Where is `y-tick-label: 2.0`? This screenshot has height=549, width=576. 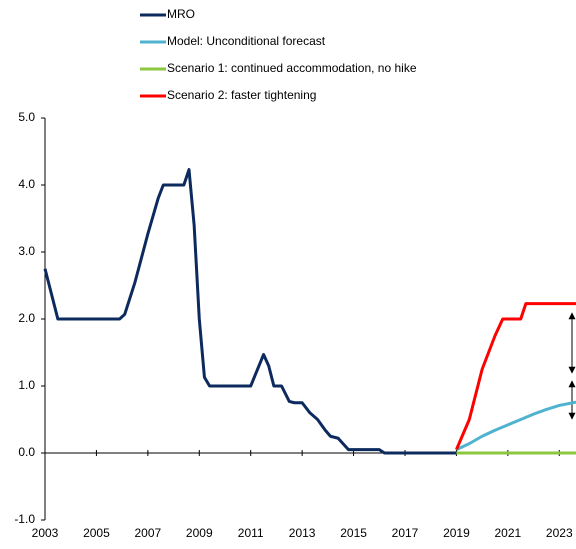
y-tick-label: 2.0 is located at coordinates (26, 318).